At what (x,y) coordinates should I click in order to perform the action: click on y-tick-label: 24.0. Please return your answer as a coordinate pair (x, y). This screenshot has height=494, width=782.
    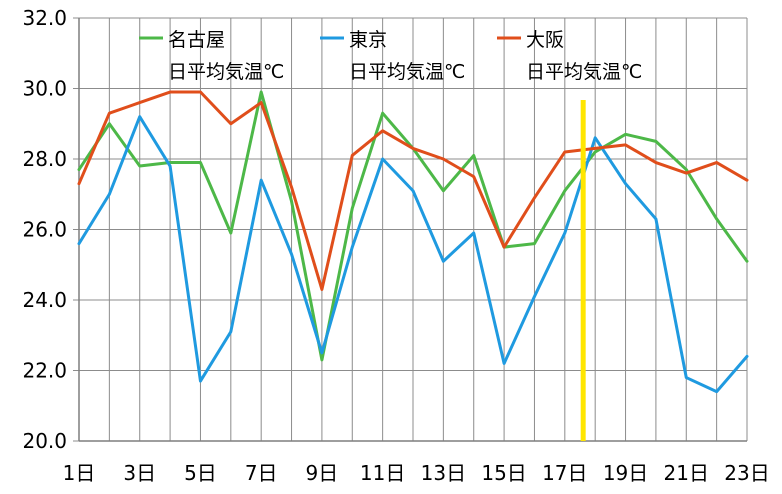
    Looking at the image, I should click on (44, 300).